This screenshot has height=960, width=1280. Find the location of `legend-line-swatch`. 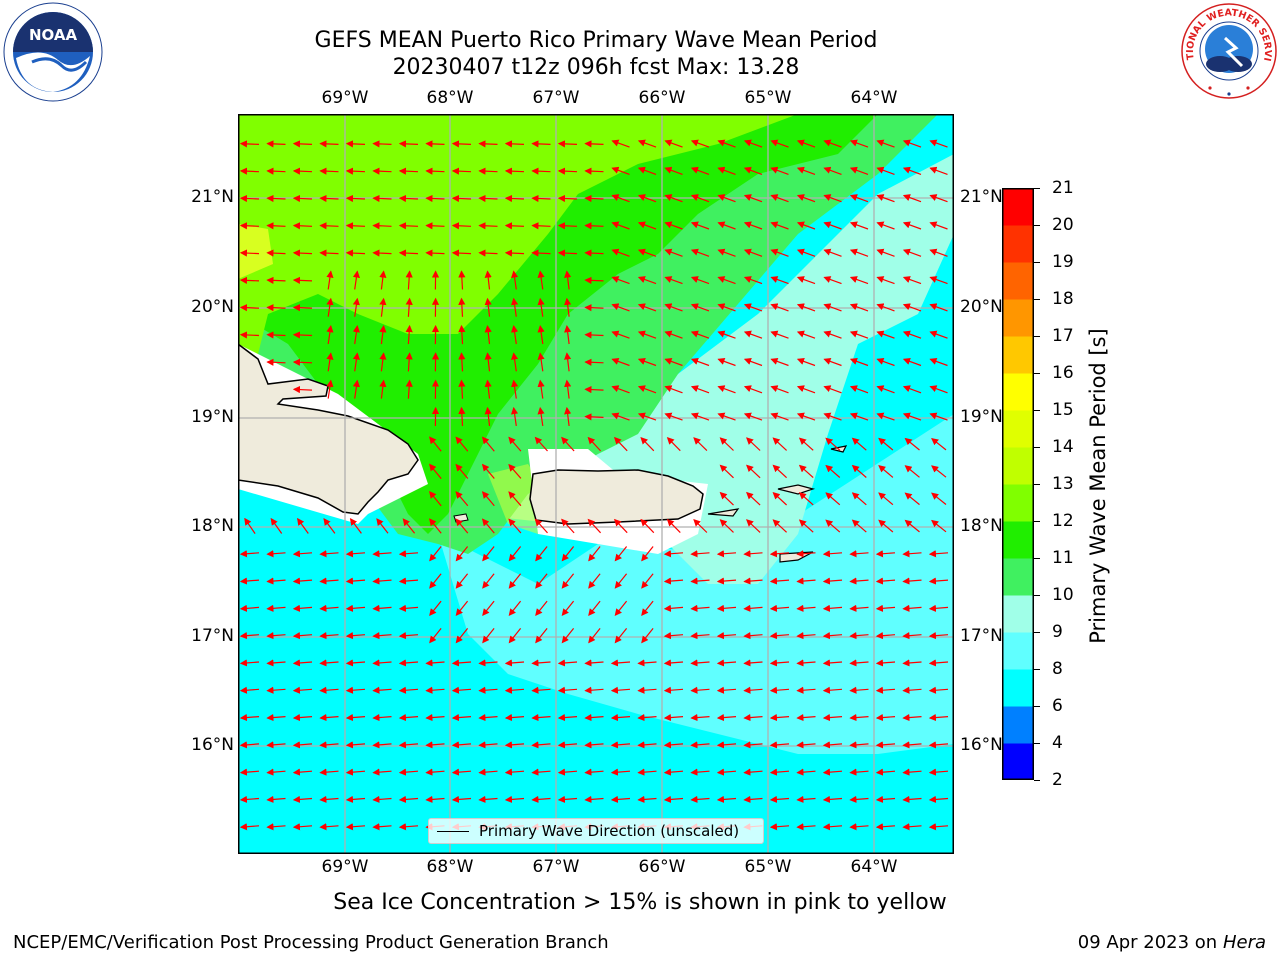

legend-line-swatch is located at coordinates (453, 831).